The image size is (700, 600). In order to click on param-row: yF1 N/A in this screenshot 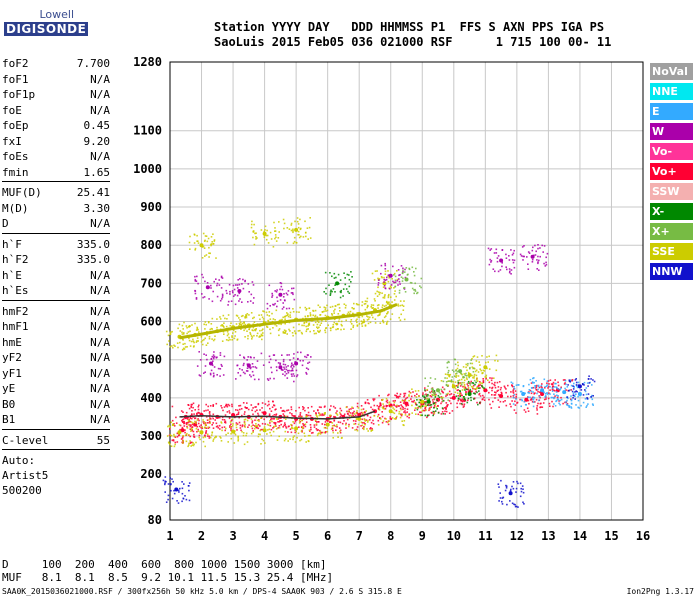, I will do `click(56, 374)`.